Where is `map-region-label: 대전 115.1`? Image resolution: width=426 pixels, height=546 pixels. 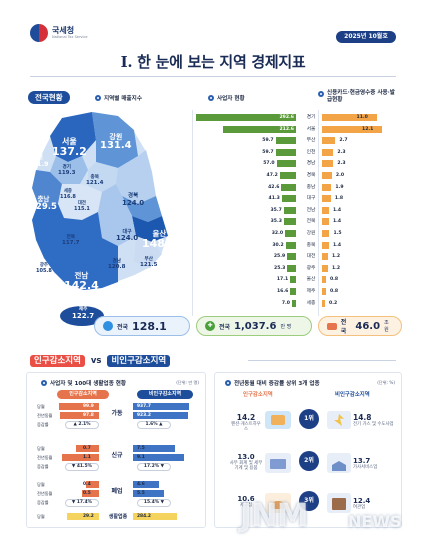
map-region-label: 대전 115.1 is located at coordinates (82, 206).